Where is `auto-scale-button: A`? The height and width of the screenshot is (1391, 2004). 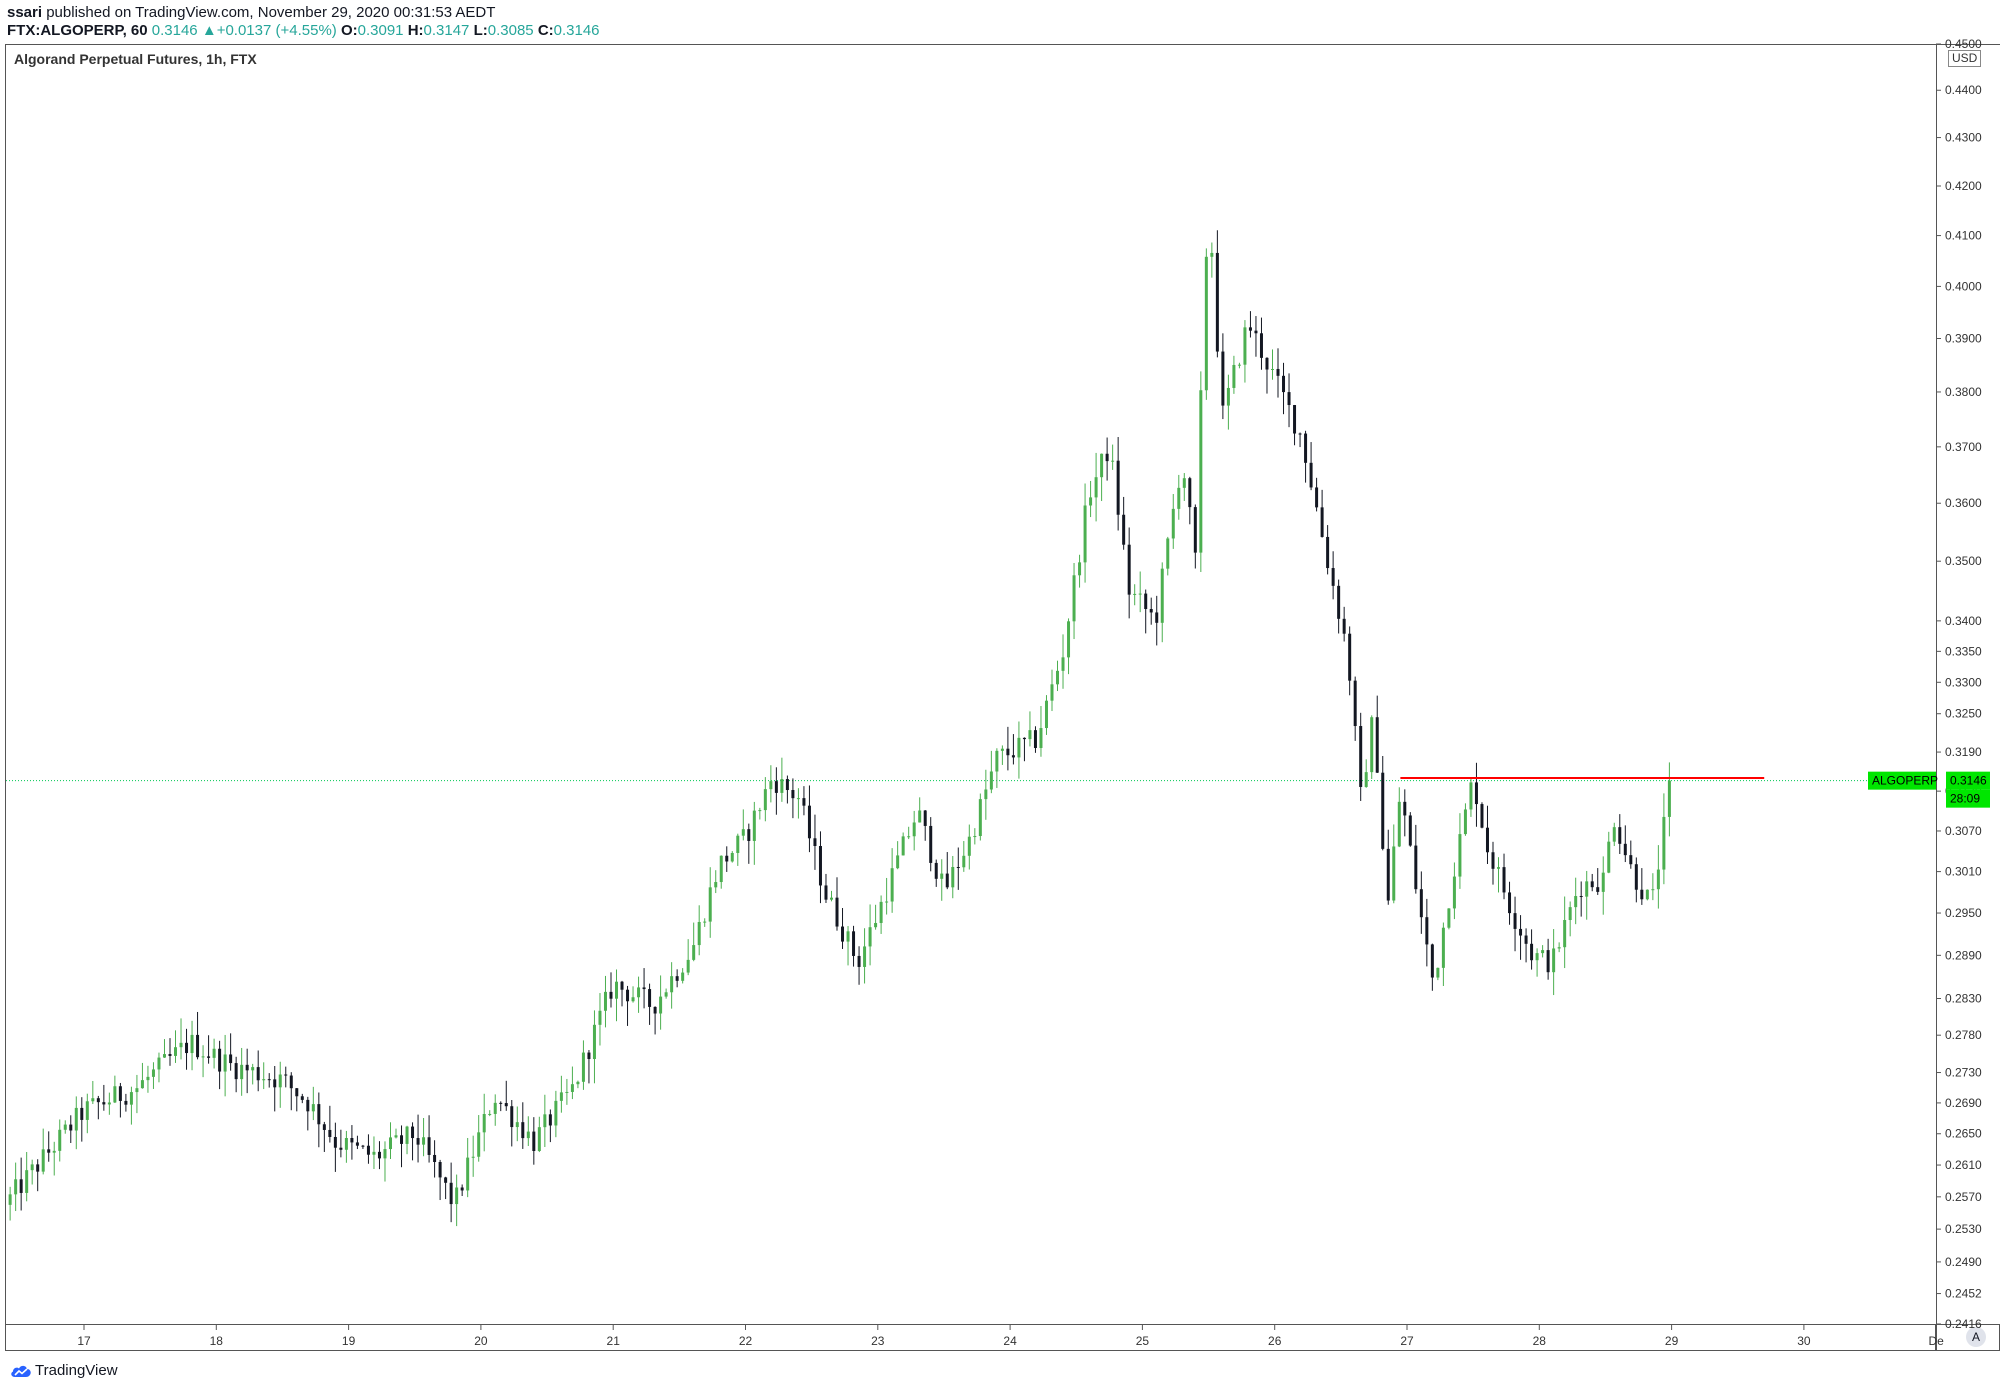
auto-scale-button: A is located at coordinates (1976, 1337).